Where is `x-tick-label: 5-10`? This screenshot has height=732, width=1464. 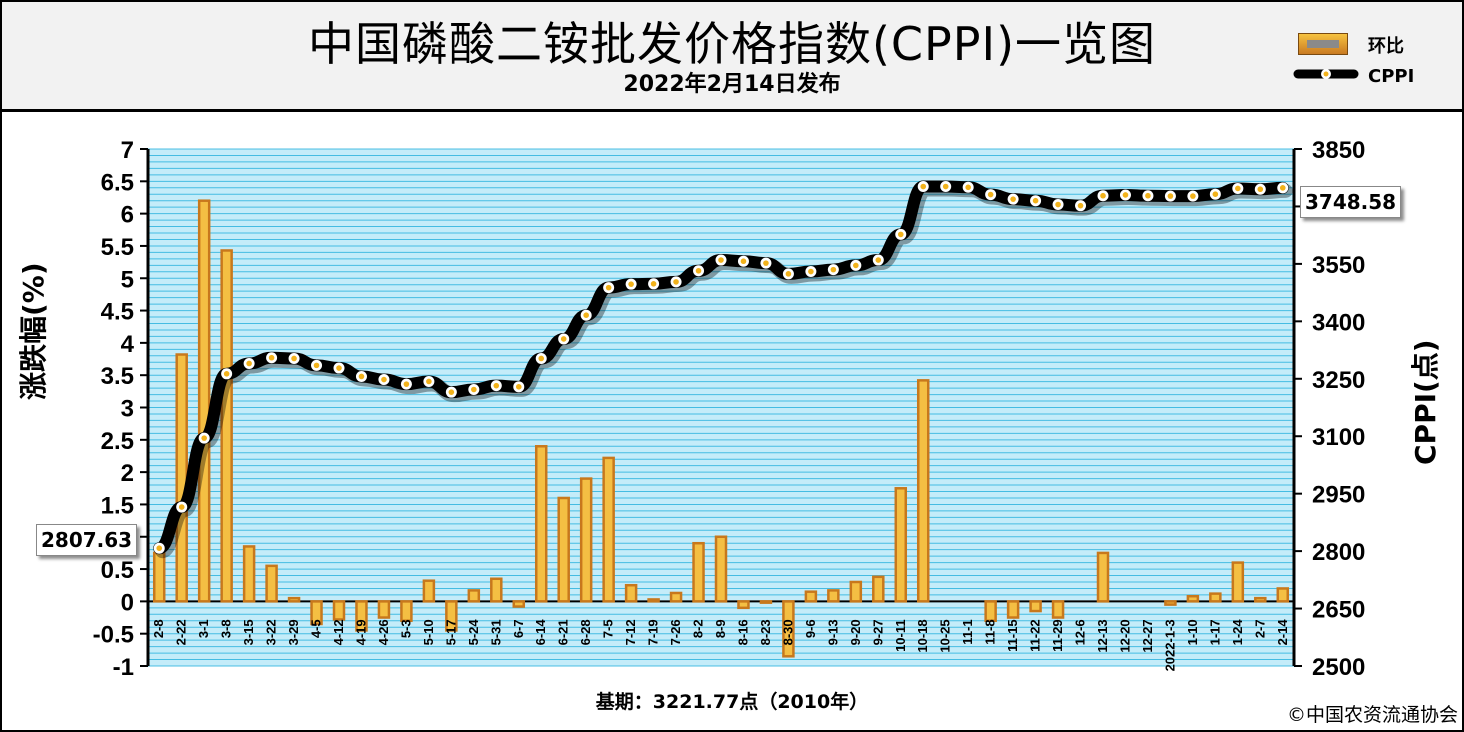 x-tick-label: 5-10 is located at coordinates (428, 632).